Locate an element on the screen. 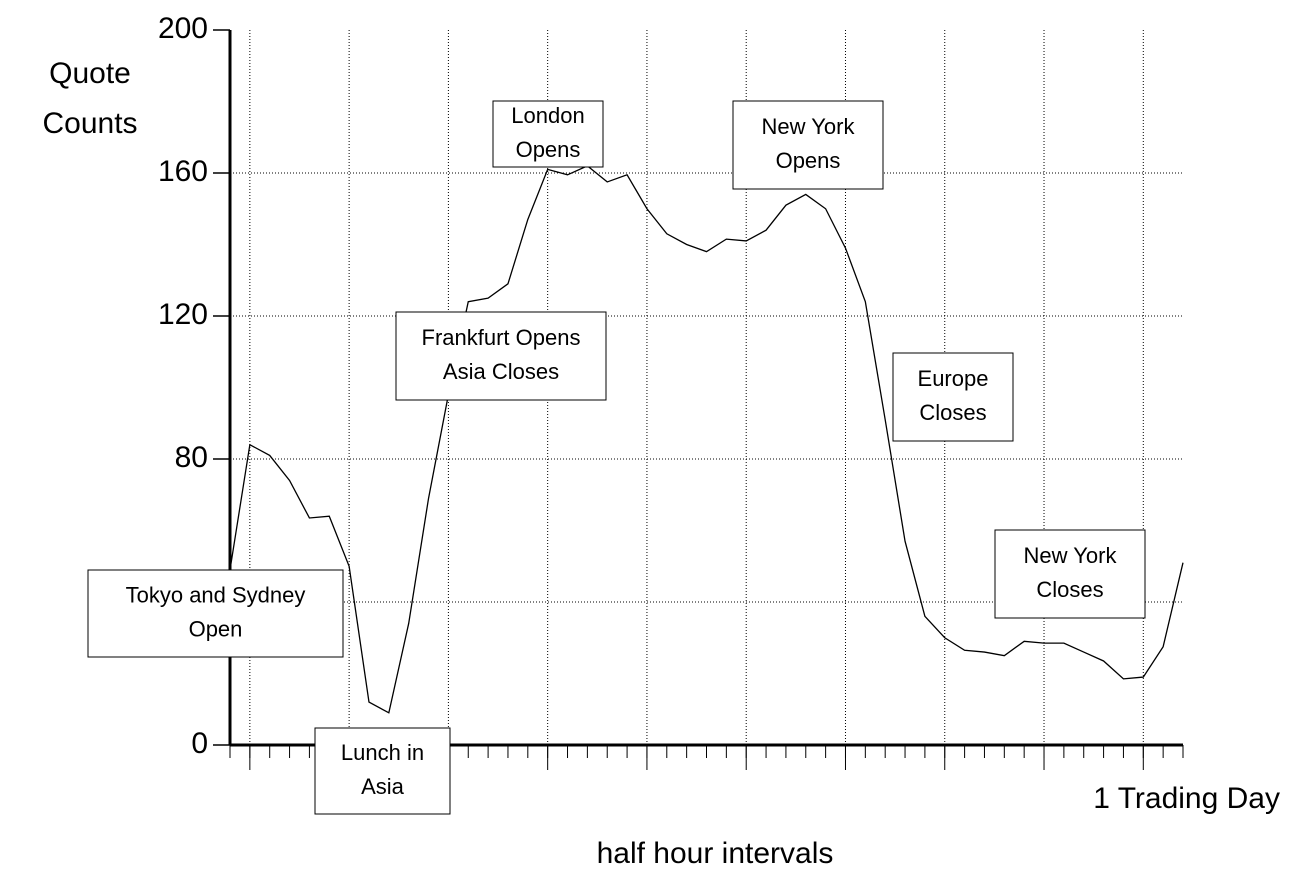 This screenshot has width=1301, height=871. y-tick-label: 160 is located at coordinates (183, 171).